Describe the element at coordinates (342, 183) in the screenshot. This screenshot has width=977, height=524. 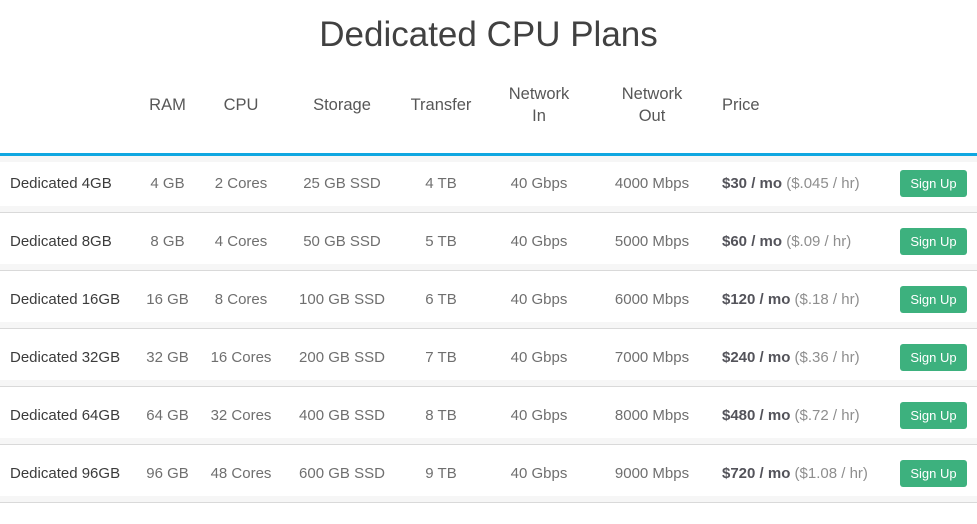
I see `storage-value: 25 GB SSD` at that location.